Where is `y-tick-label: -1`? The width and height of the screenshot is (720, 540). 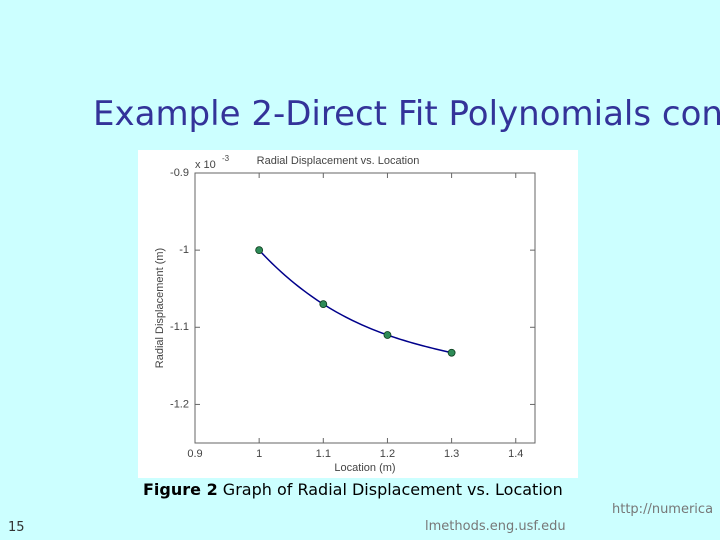 y-tick-label: -1 is located at coordinates (184, 250).